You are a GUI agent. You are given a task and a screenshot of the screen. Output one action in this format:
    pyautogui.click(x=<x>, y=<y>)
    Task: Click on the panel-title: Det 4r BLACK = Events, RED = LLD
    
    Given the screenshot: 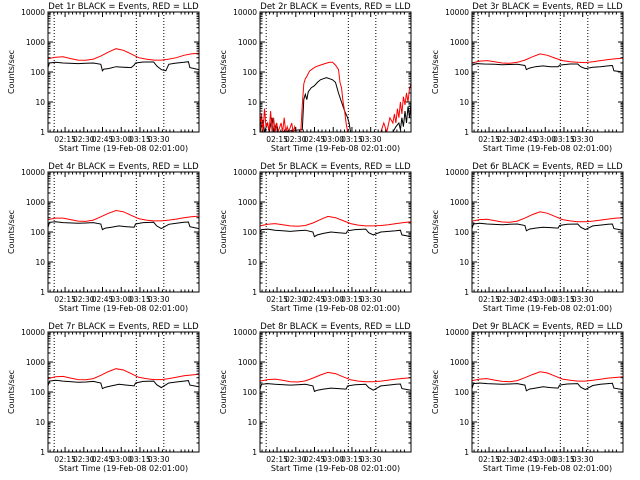 What is the action you would take?
    pyautogui.click(x=123, y=167)
    